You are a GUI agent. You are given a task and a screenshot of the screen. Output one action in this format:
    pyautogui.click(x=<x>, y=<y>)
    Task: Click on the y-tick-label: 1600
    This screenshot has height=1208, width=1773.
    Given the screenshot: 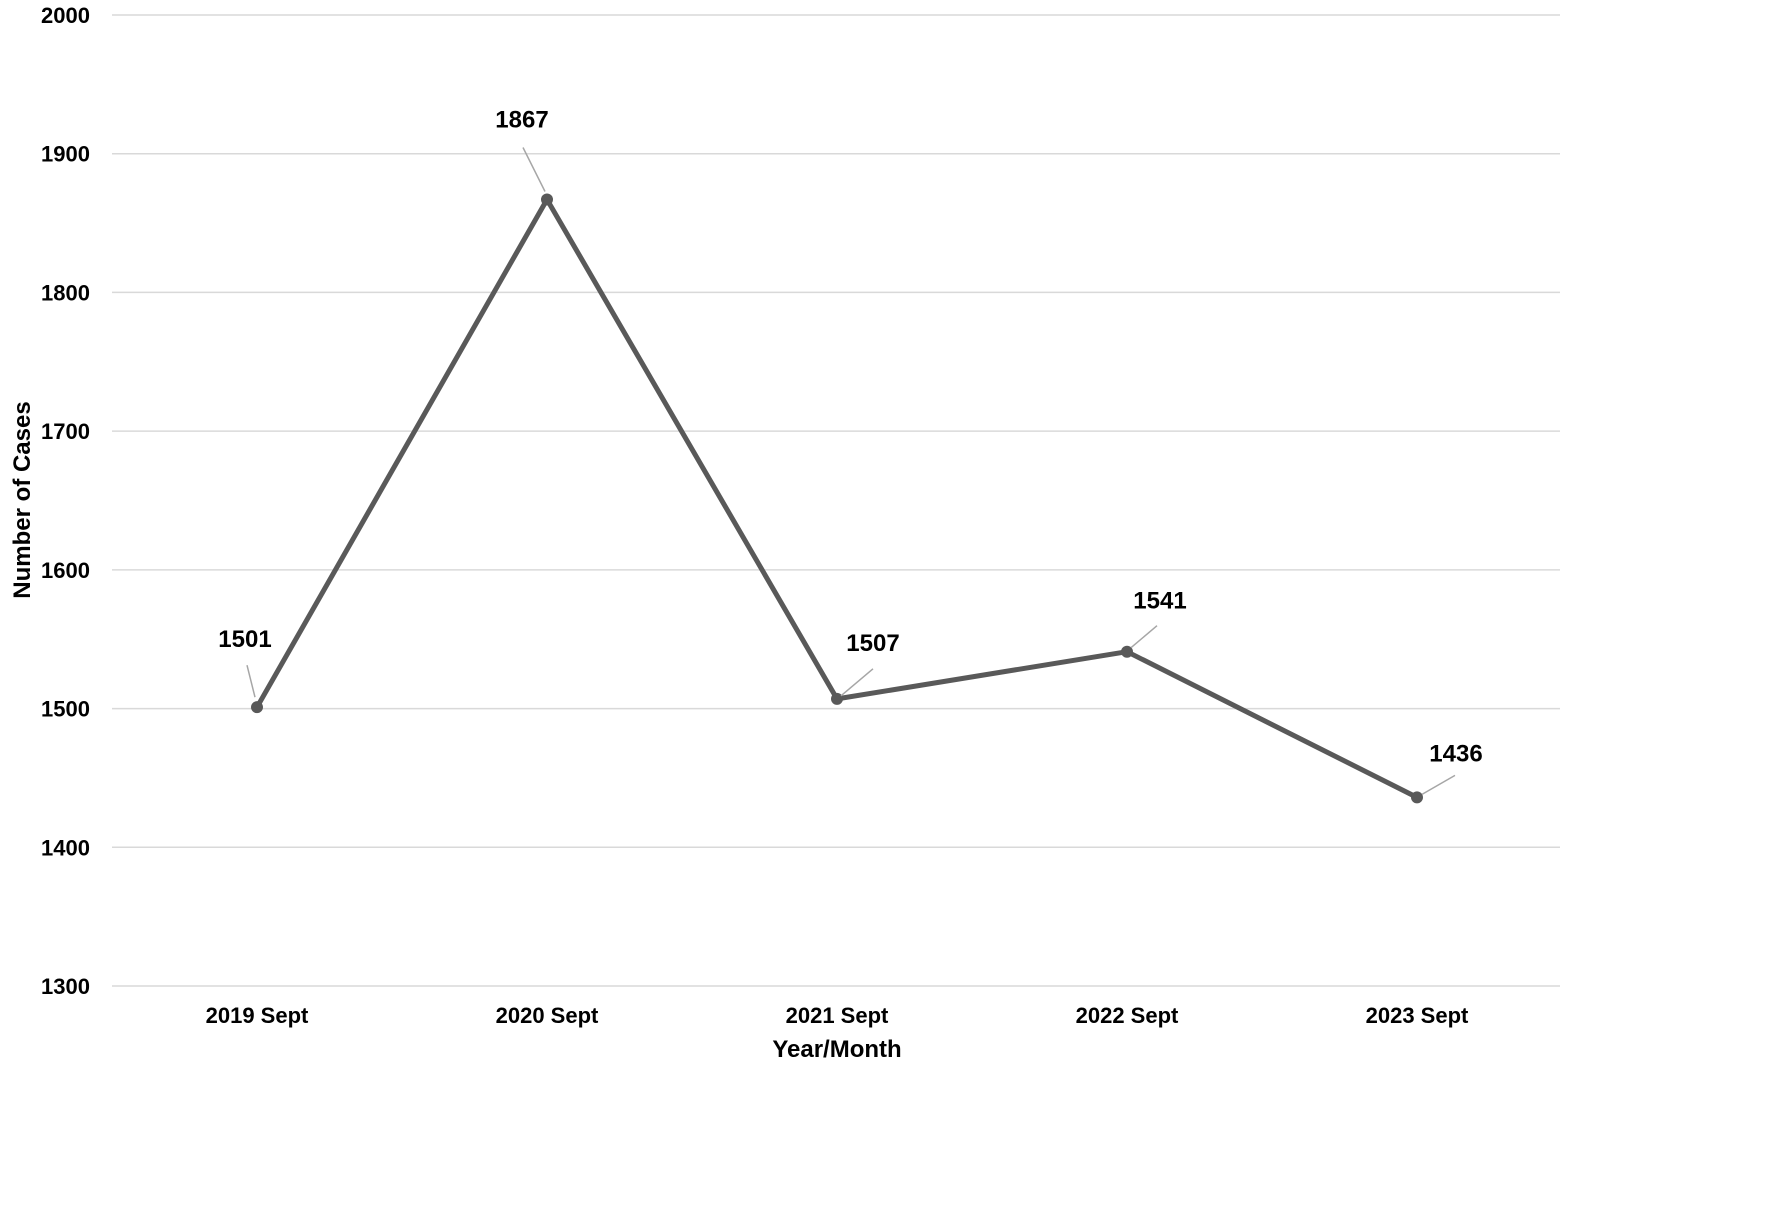 What is the action you would take?
    pyautogui.click(x=65, y=570)
    